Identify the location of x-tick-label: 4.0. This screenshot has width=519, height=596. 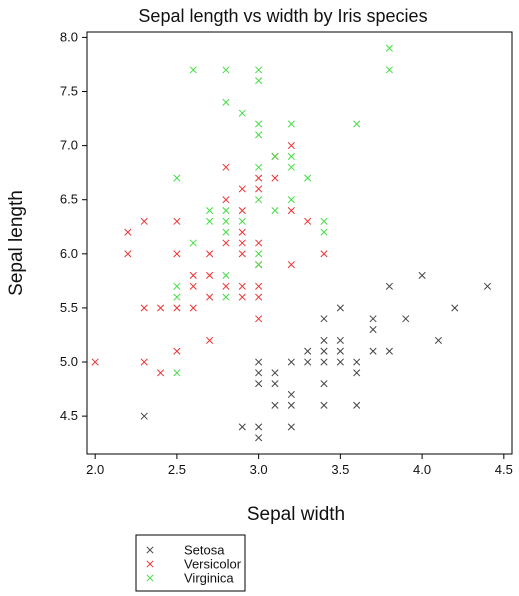
(422, 469).